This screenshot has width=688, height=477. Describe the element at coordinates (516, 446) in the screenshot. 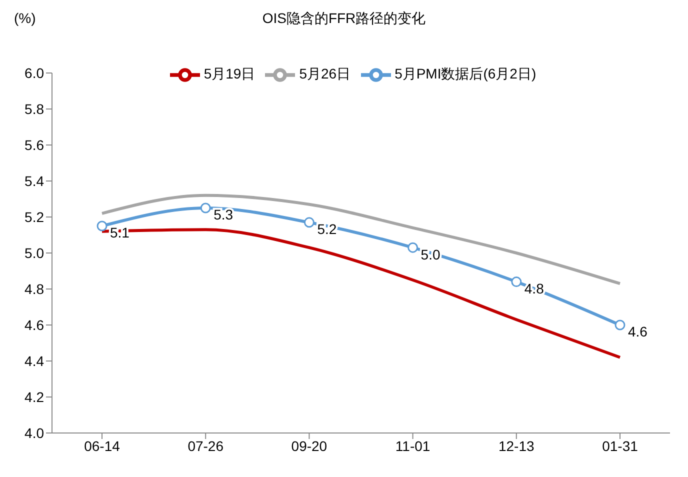

I see `x-tick-label: 12-13` at that location.